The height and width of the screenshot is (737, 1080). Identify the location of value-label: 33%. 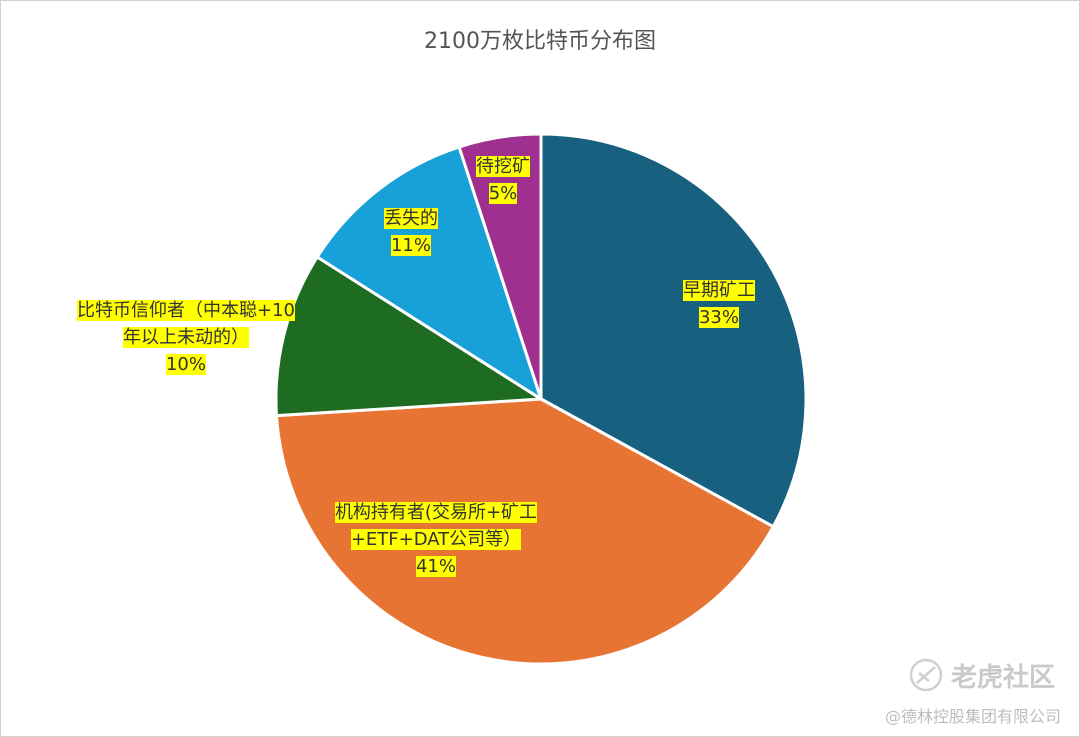
(718, 317).